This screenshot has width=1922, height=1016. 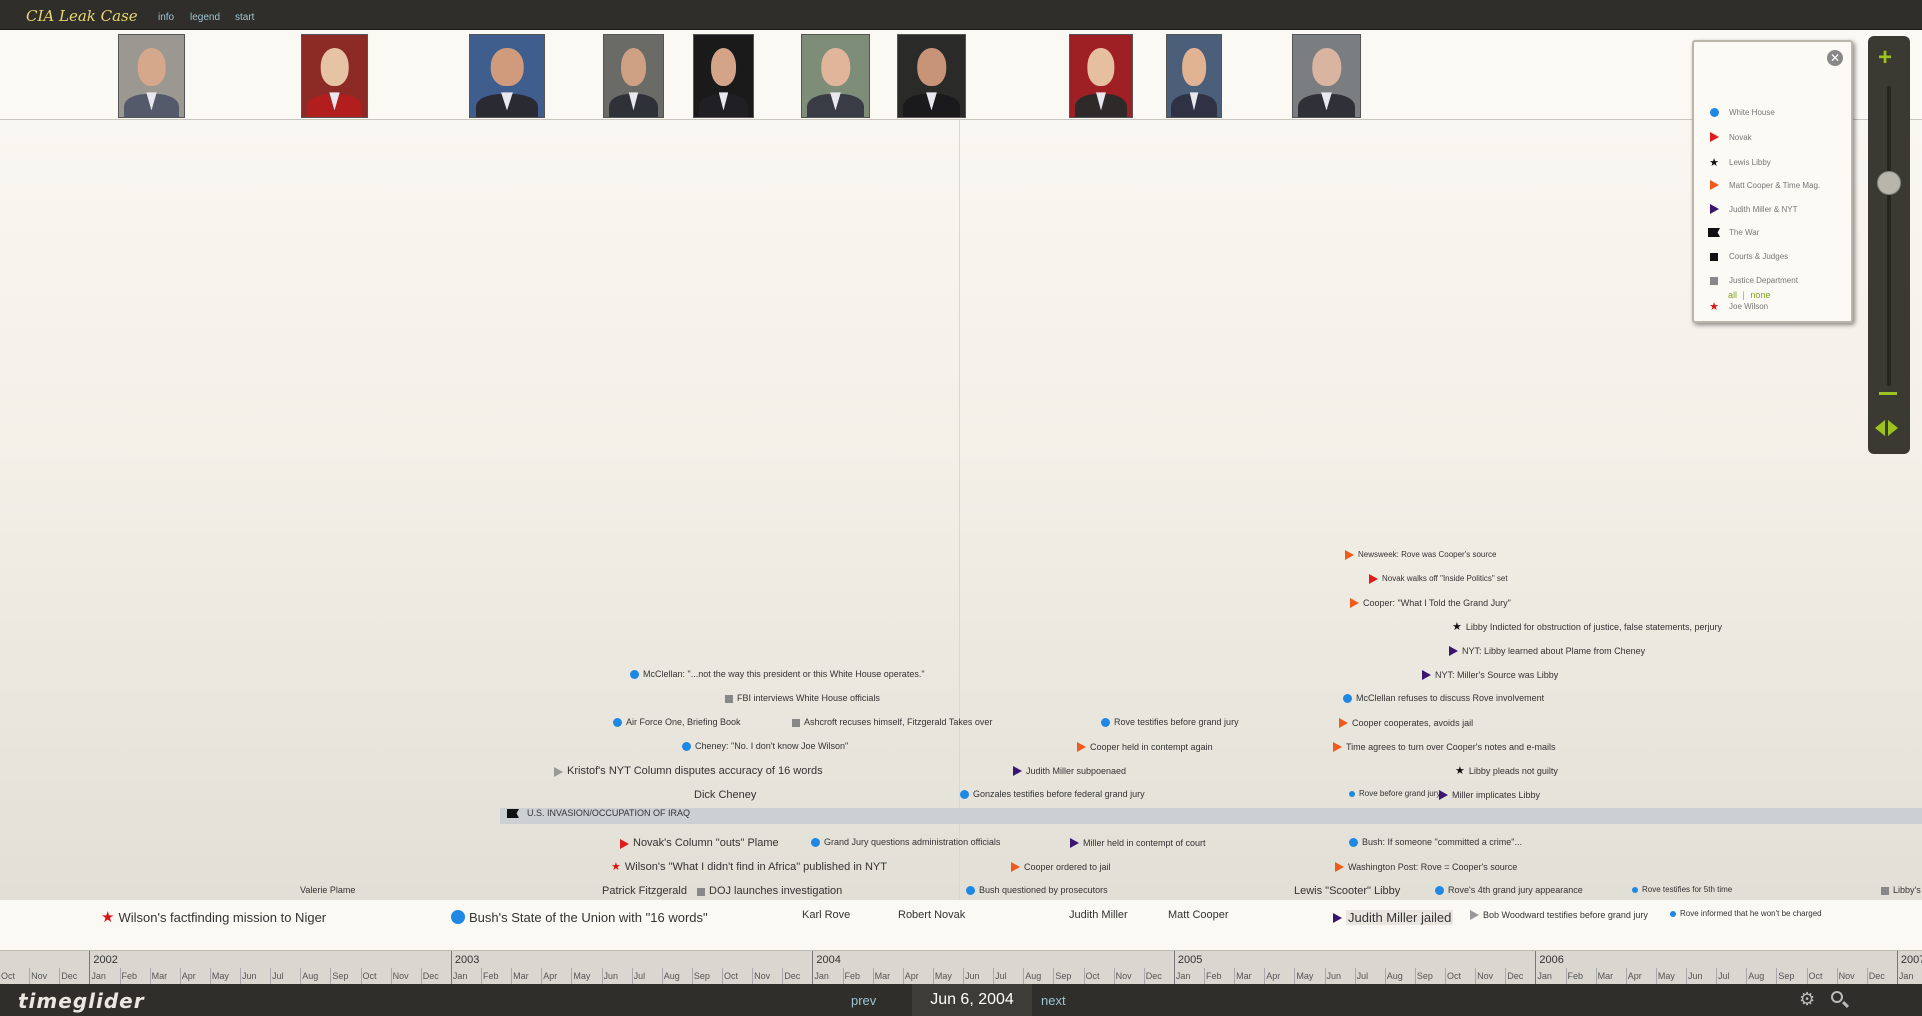 What do you see at coordinates (1888, 393) in the screenshot?
I see `zoom-out-icon` at bounding box center [1888, 393].